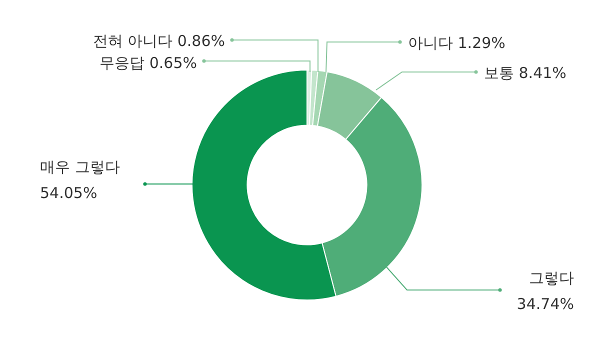 This screenshot has width=600, height=340. I want to click on slice-label: 전혀 아니다 0.86%, so click(158, 41).